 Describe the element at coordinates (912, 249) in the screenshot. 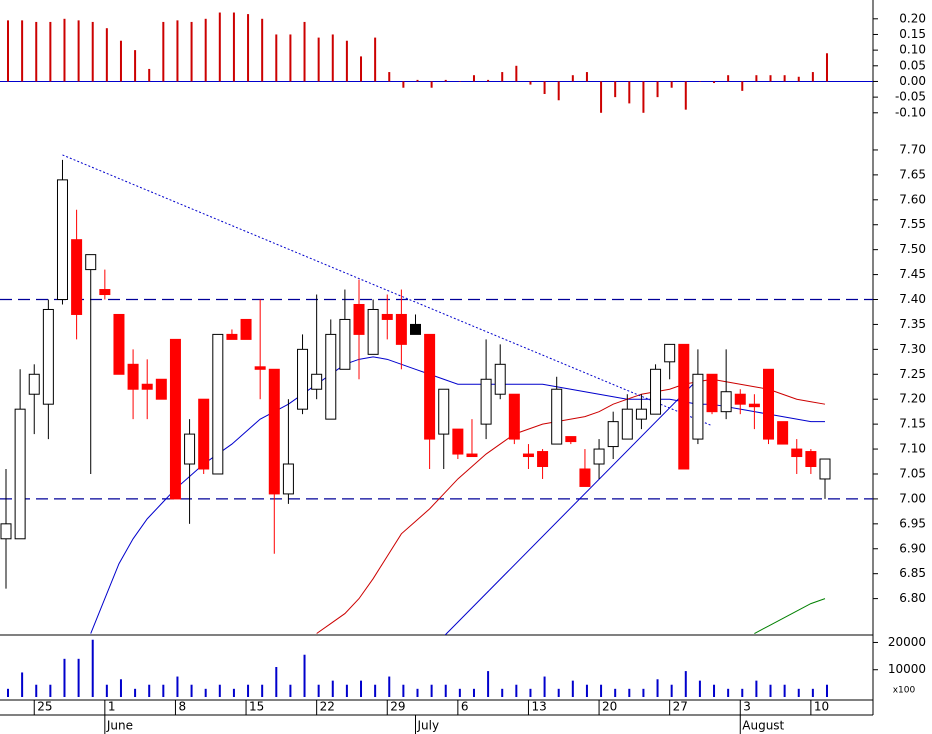

I see `y-tick-label: 7.50` at that location.